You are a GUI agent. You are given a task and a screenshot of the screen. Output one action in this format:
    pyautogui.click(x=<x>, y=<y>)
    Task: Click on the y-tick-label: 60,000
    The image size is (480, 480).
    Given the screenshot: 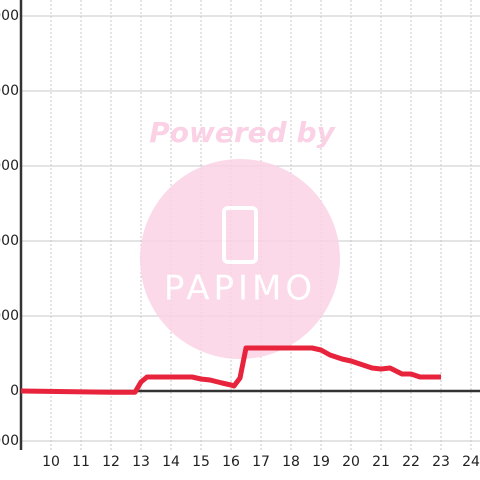 What is the action you would take?
    pyautogui.click(x=9, y=241)
    